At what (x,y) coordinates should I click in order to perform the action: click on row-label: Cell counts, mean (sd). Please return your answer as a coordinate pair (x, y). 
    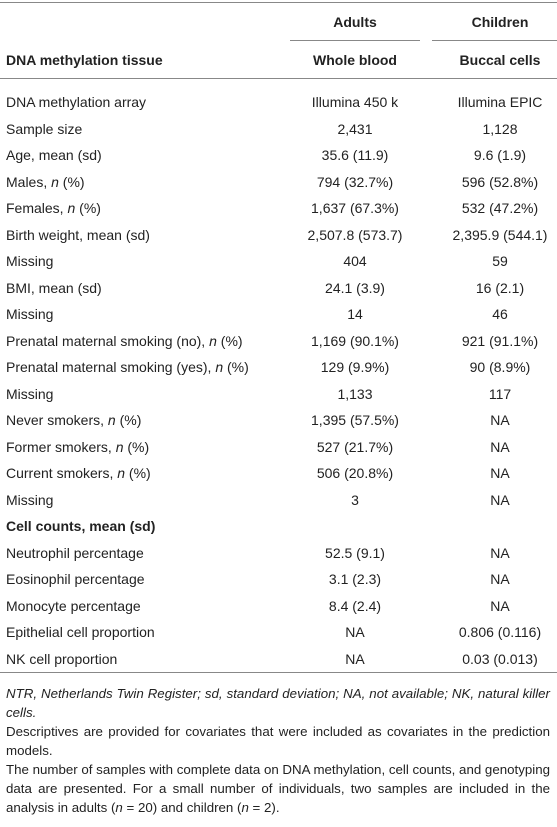
    Looking at the image, I should click on (80, 526).